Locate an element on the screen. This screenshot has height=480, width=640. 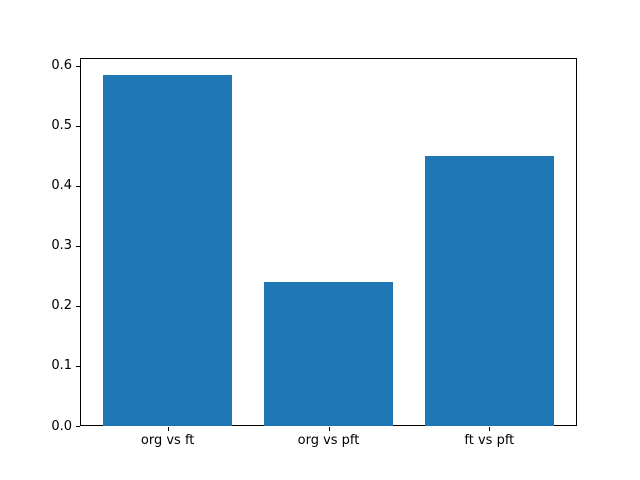
y-tick-label: 0.1 is located at coordinates (61, 366).